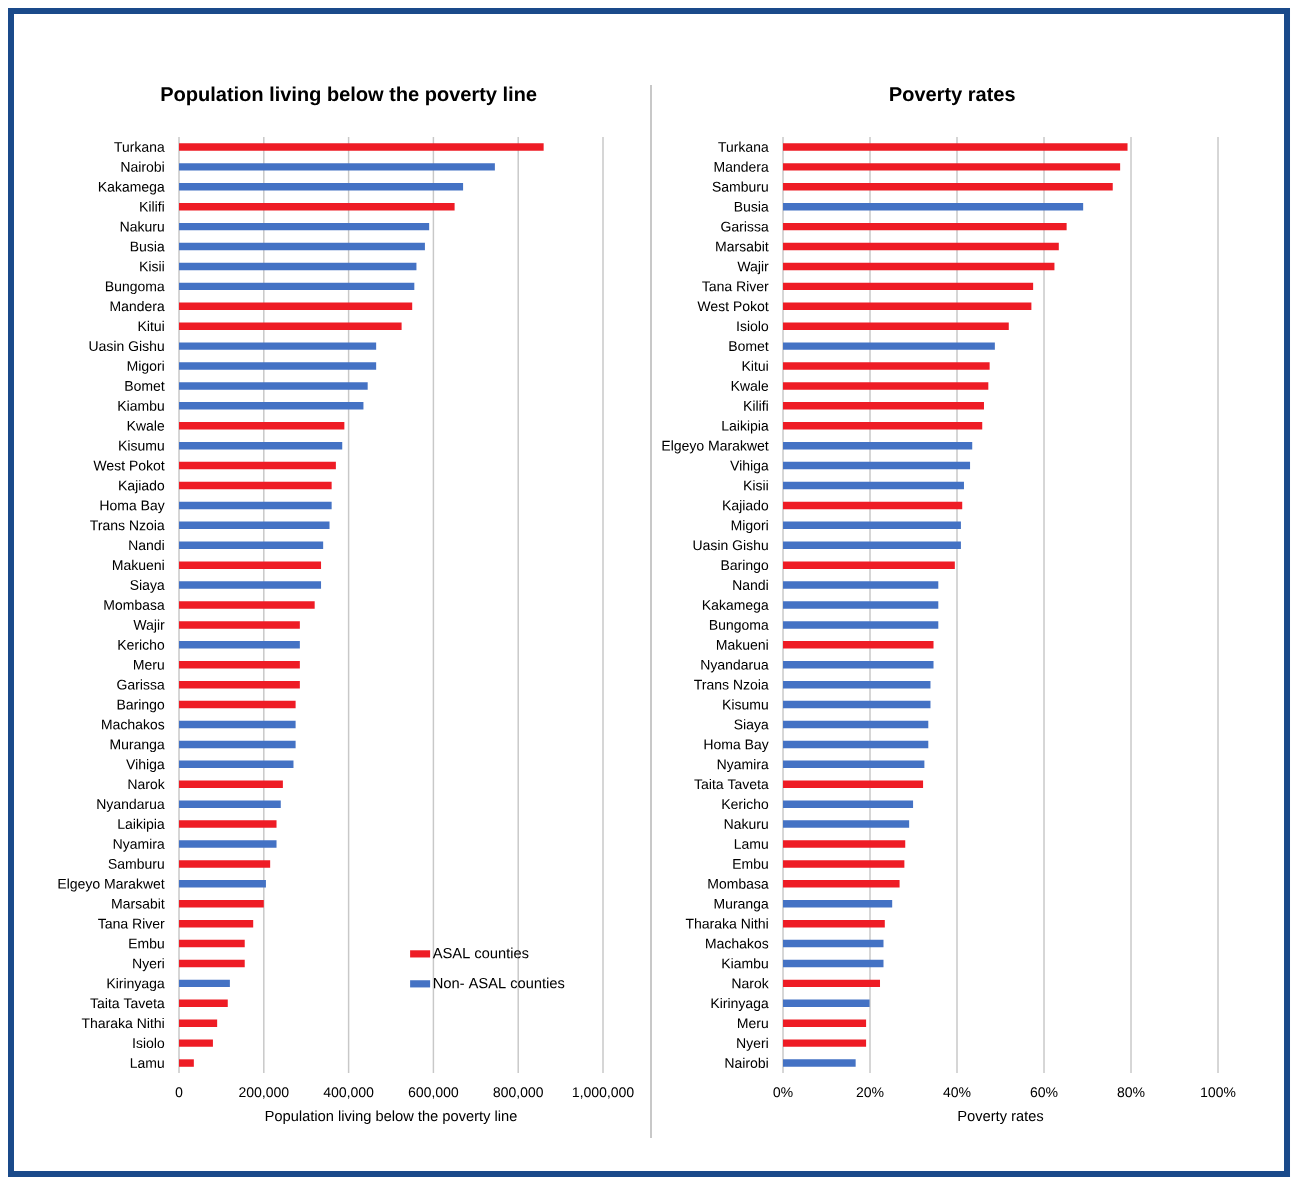 Image resolution: width=1292 pixels, height=1179 pixels. What do you see at coordinates (122, 1023) in the screenshot?
I see `y-tick-label: Tharaka Nithi` at bounding box center [122, 1023].